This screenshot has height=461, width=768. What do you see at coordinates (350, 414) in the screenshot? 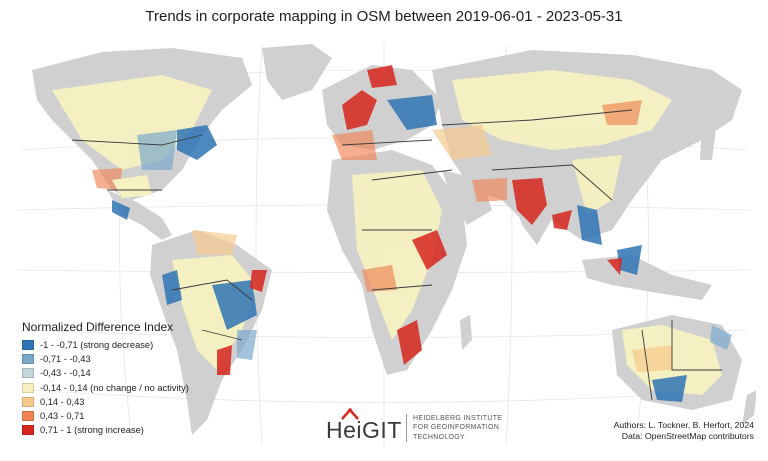
I see `logo-mark-icon` at bounding box center [350, 414].